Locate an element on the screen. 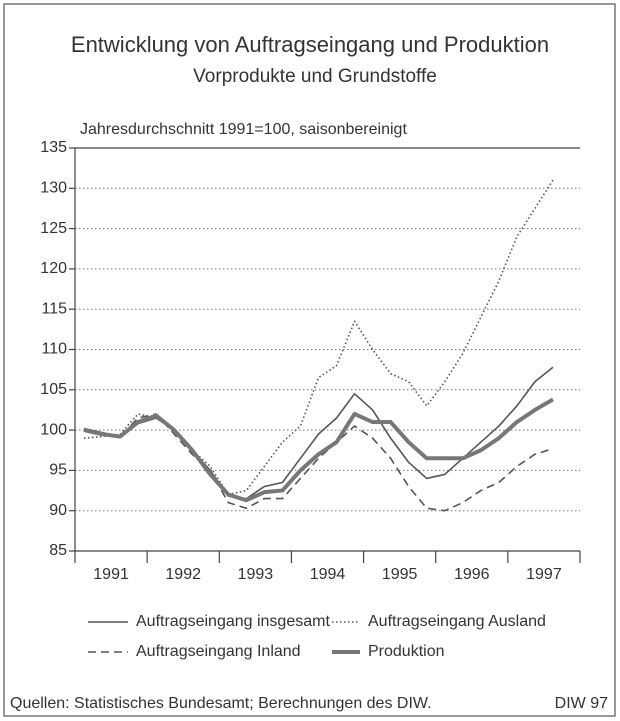 Image resolution: width=620 pixels, height=721 pixels. x-tick-label: 1996 is located at coordinates (472, 574).